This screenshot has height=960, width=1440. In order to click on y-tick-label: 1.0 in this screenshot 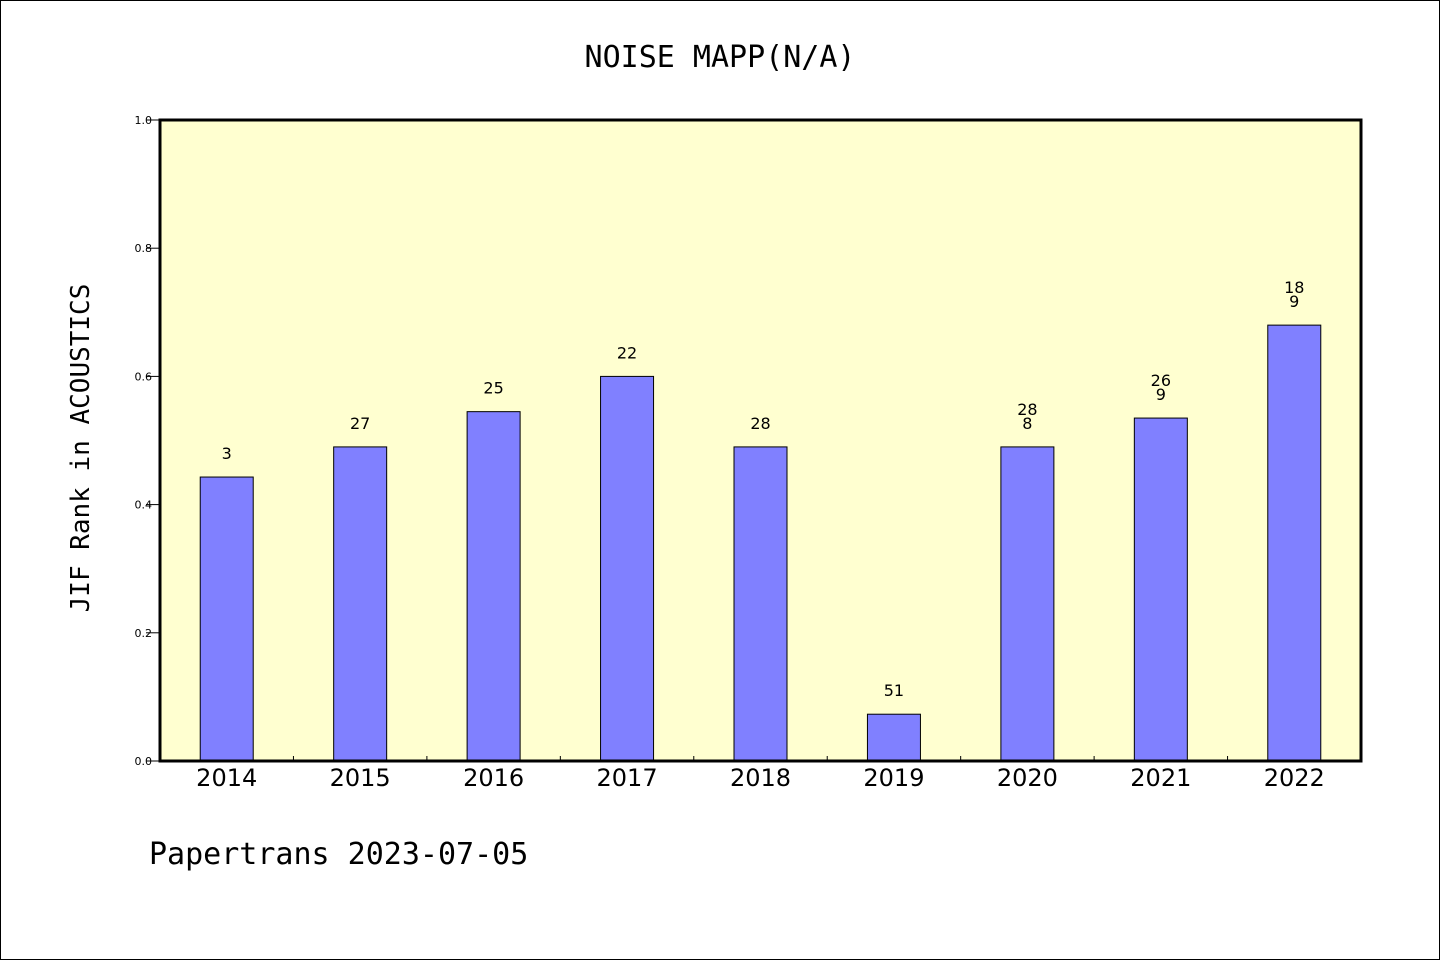, I will do `click(144, 120)`.